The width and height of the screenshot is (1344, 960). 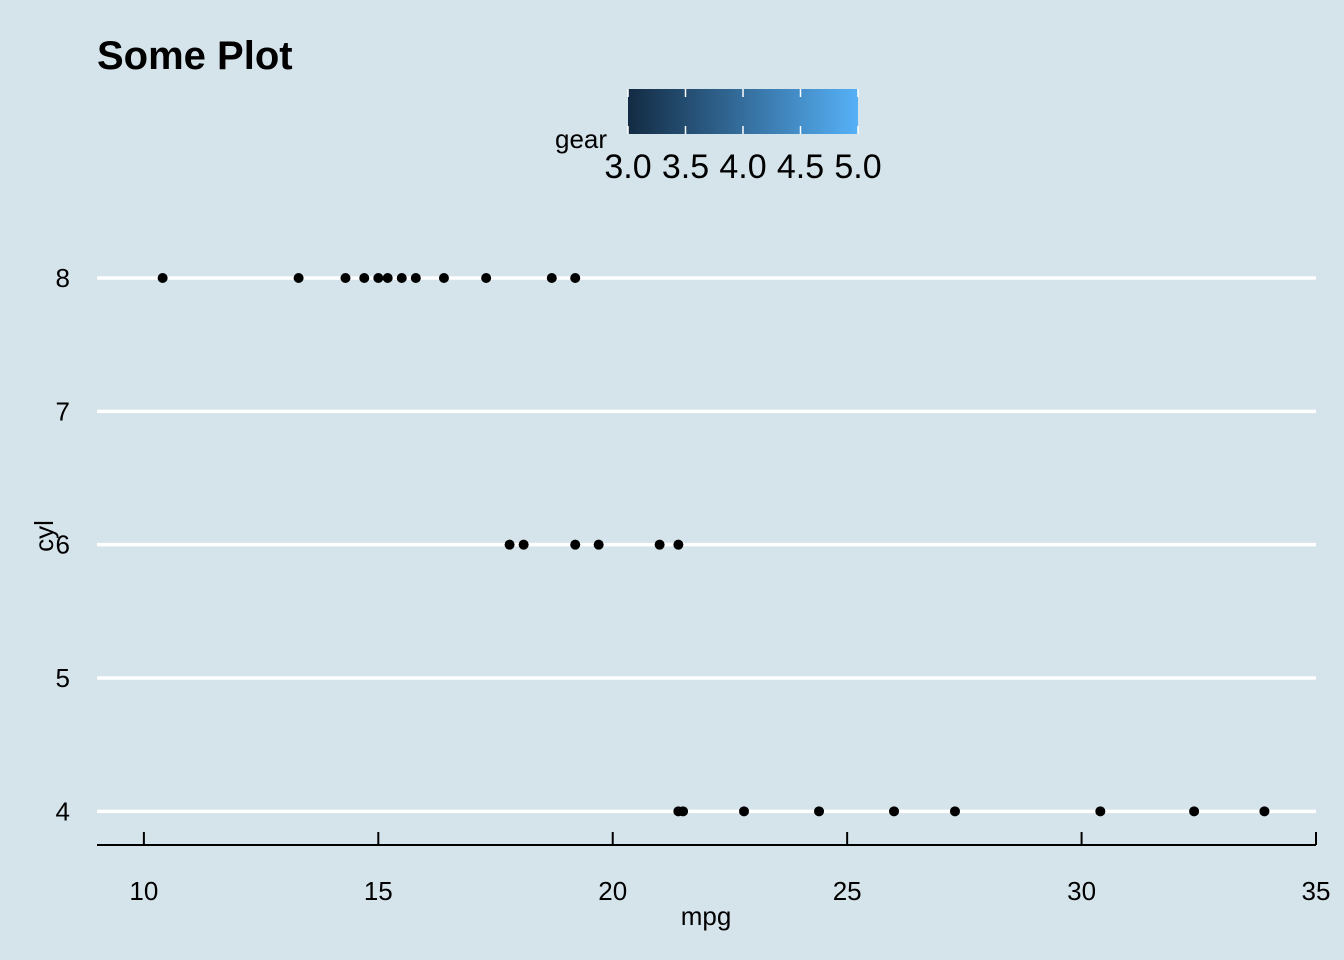 What do you see at coordinates (847, 891) in the screenshot?
I see `x-tick-label: 25` at bounding box center [847, 891].